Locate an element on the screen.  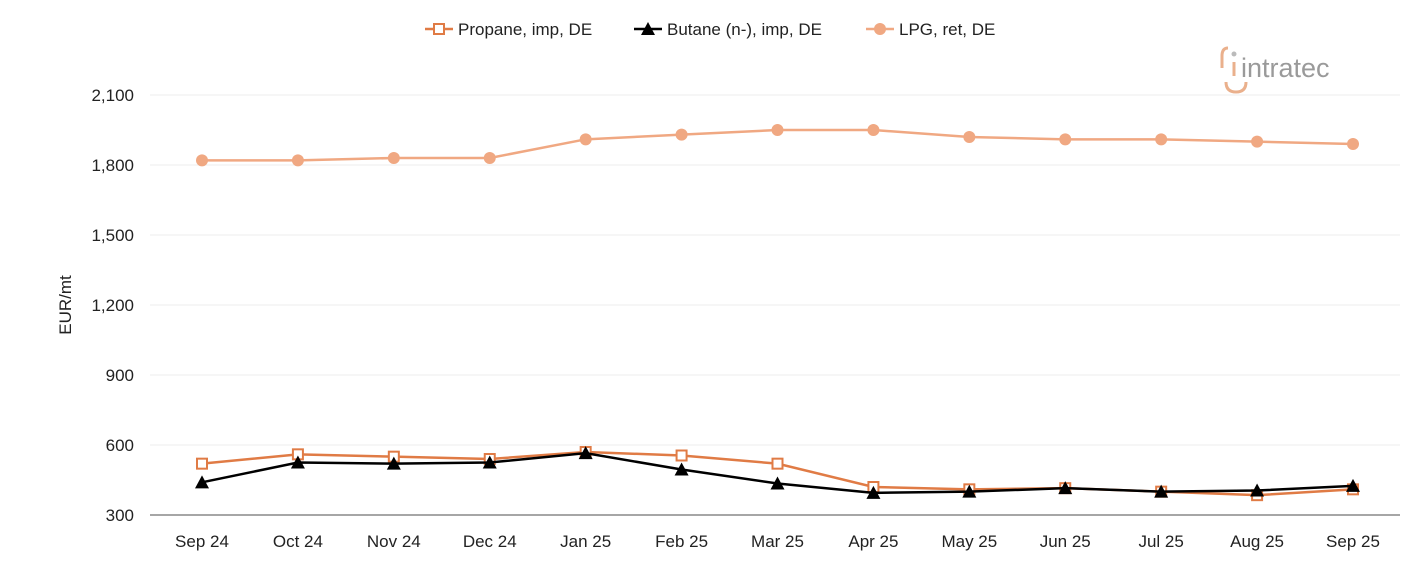
x-tick-label: Jul 25 is located at coordinates (1160, 541).